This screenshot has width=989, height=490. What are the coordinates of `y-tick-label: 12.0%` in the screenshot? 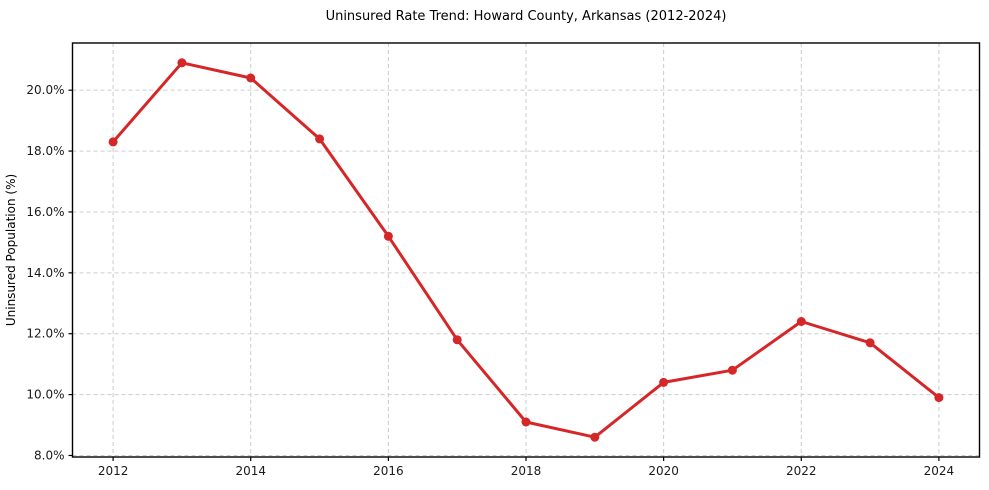 It's located at (45, 334).